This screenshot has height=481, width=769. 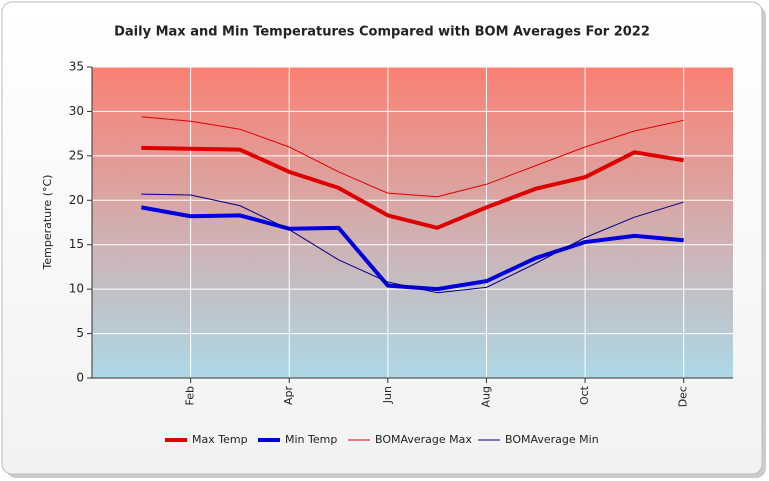 What do you see at coordinates (311, 439) in the screenshot?
I see `legend-label: Min Temp` at bounding box center [311, 439].